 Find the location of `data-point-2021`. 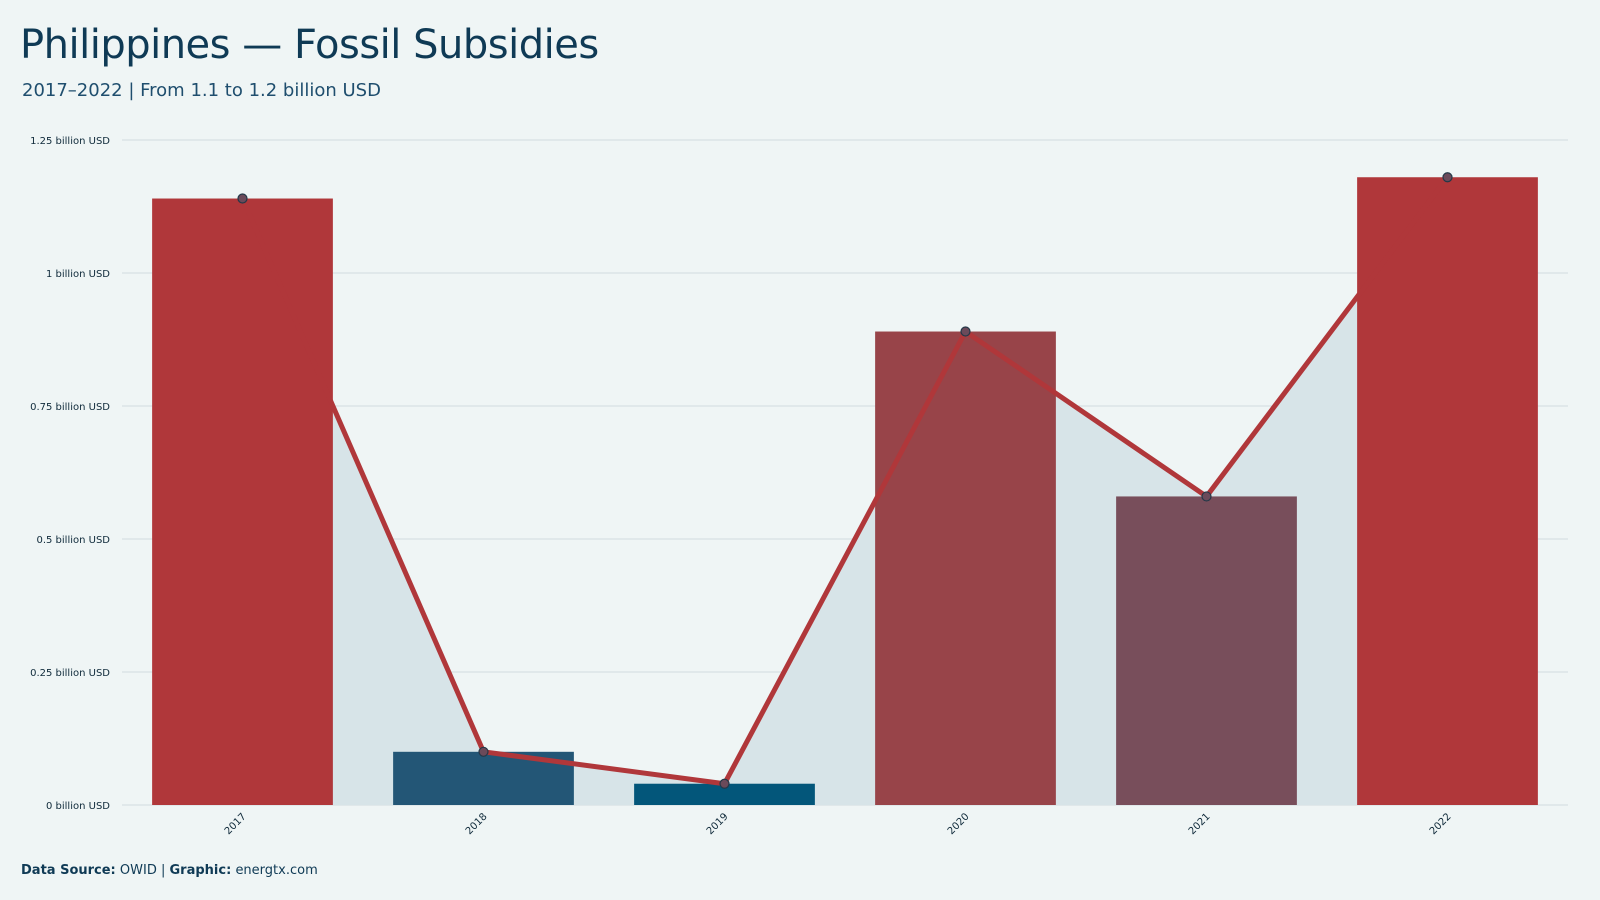

data-point-2021 is located at coordinates (1206, 496).